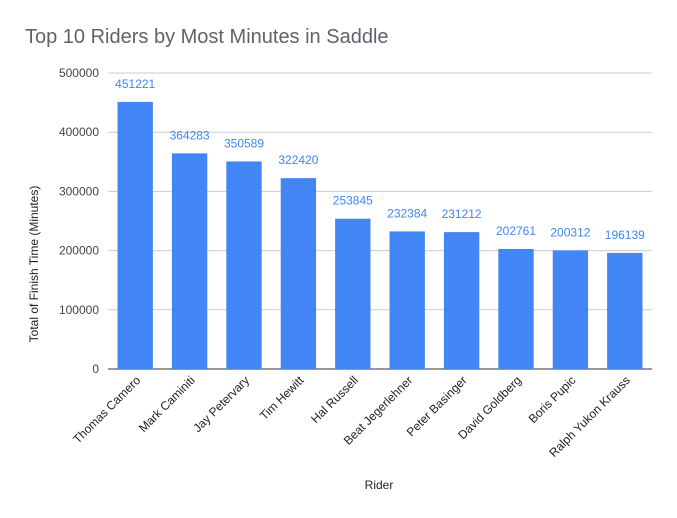 This screenshot has width=677, height=518. What do you see at coordinates (298, 160) in the screenshot?
I see `data-label: 322420` at bounding box center [298, 160].